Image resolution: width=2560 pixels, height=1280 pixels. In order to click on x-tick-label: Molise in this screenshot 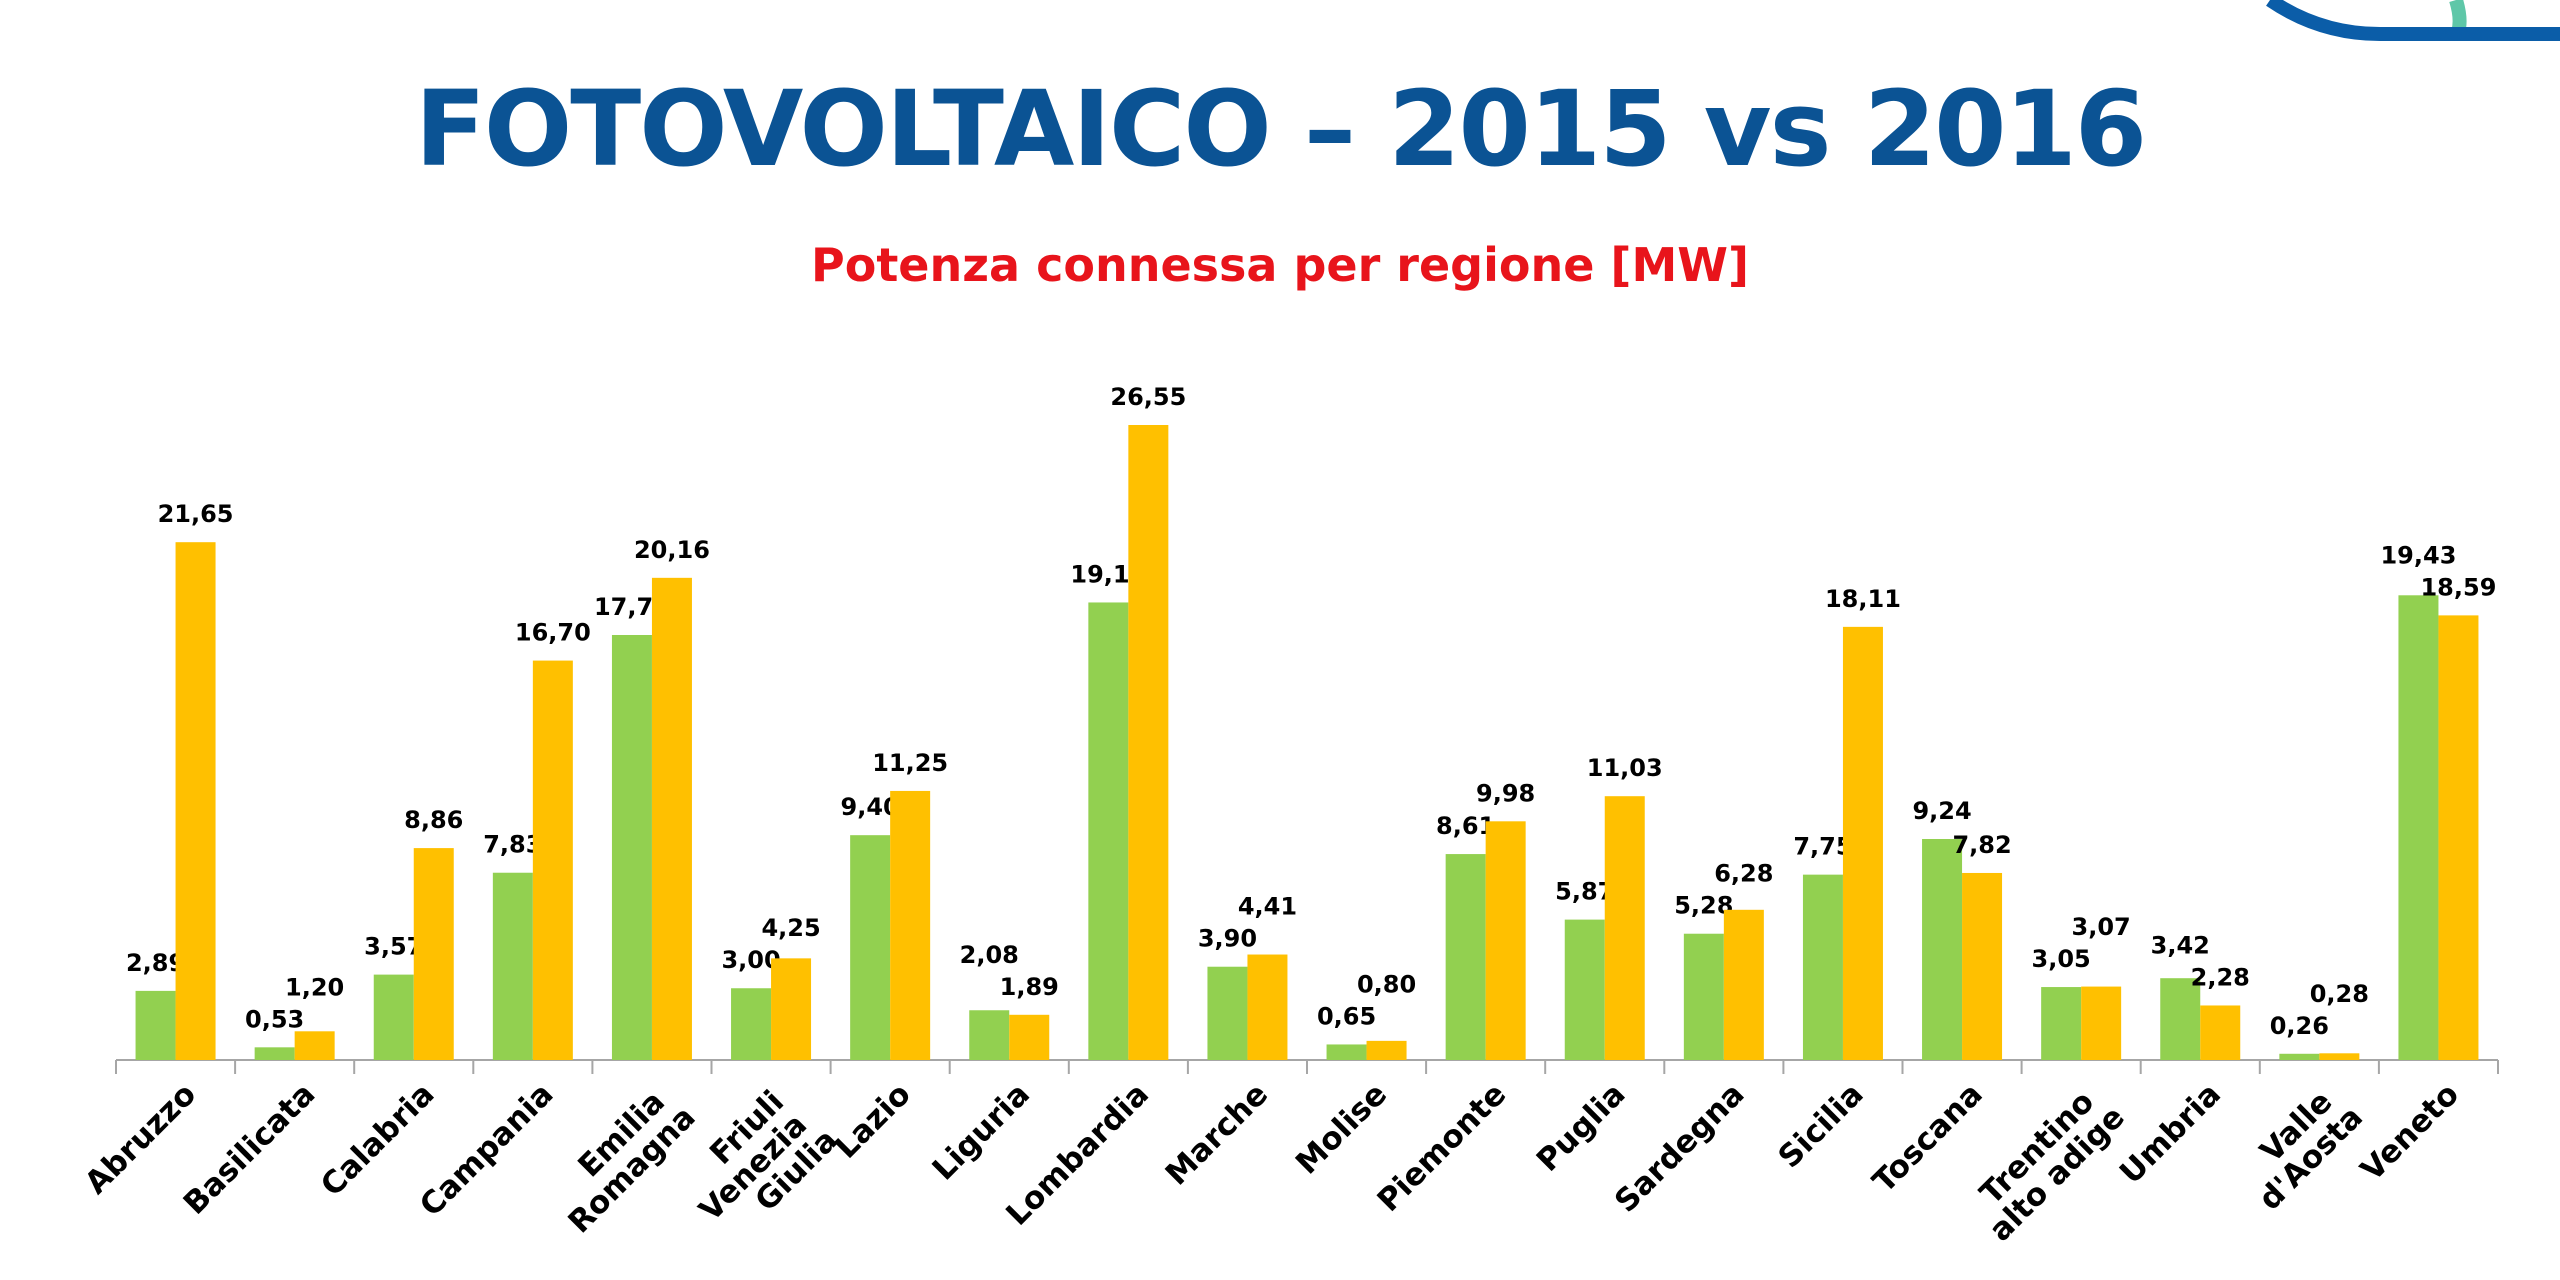, I will do `click(1341, 1128)`.